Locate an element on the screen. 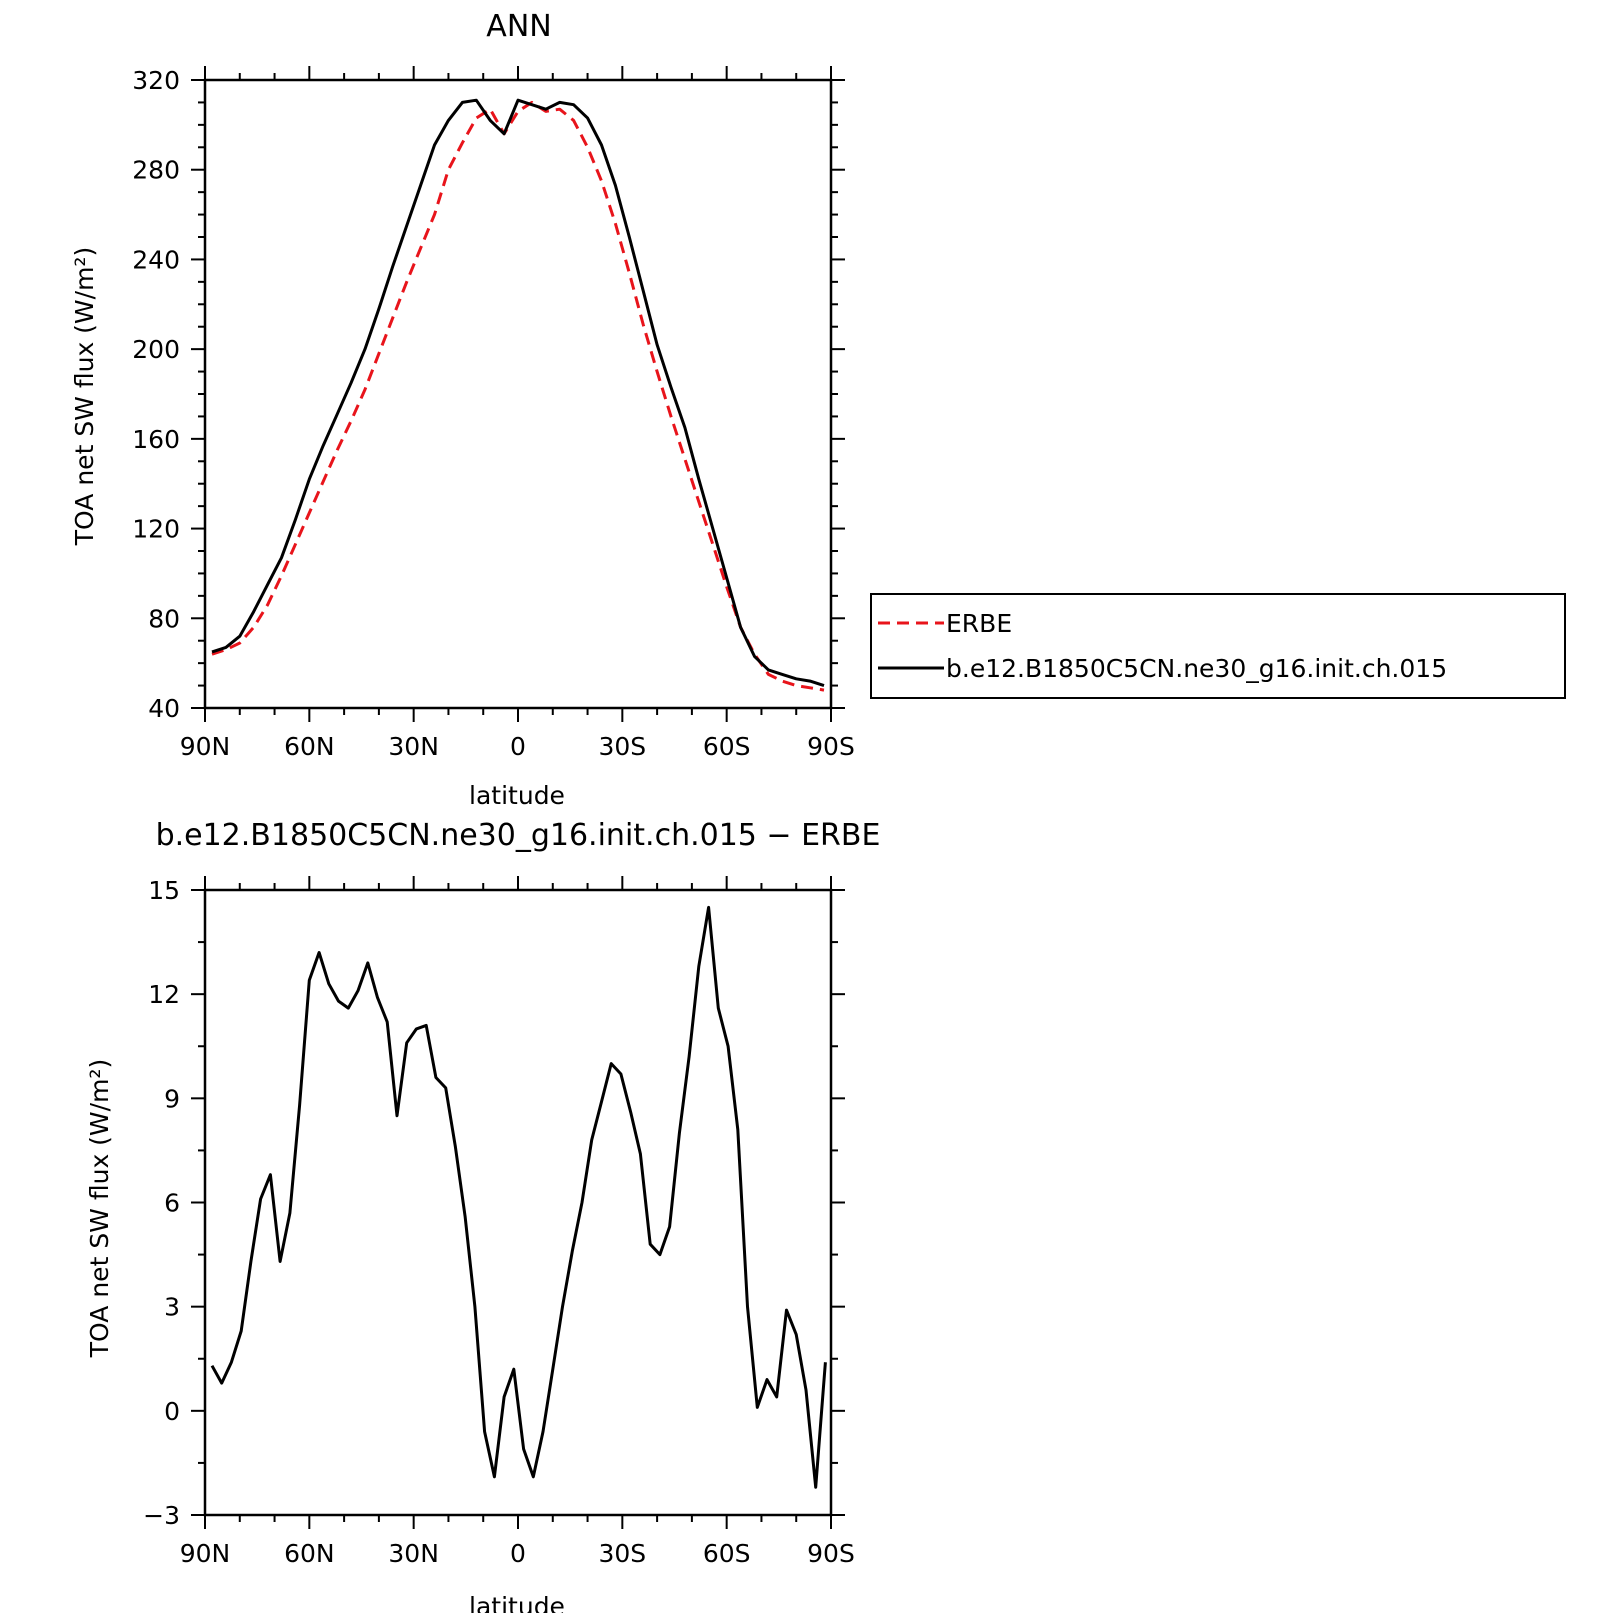 This screenshot has width=1614, height=1613. bottom-x-tick-label: 90N is located at coordinates (205, 1553).